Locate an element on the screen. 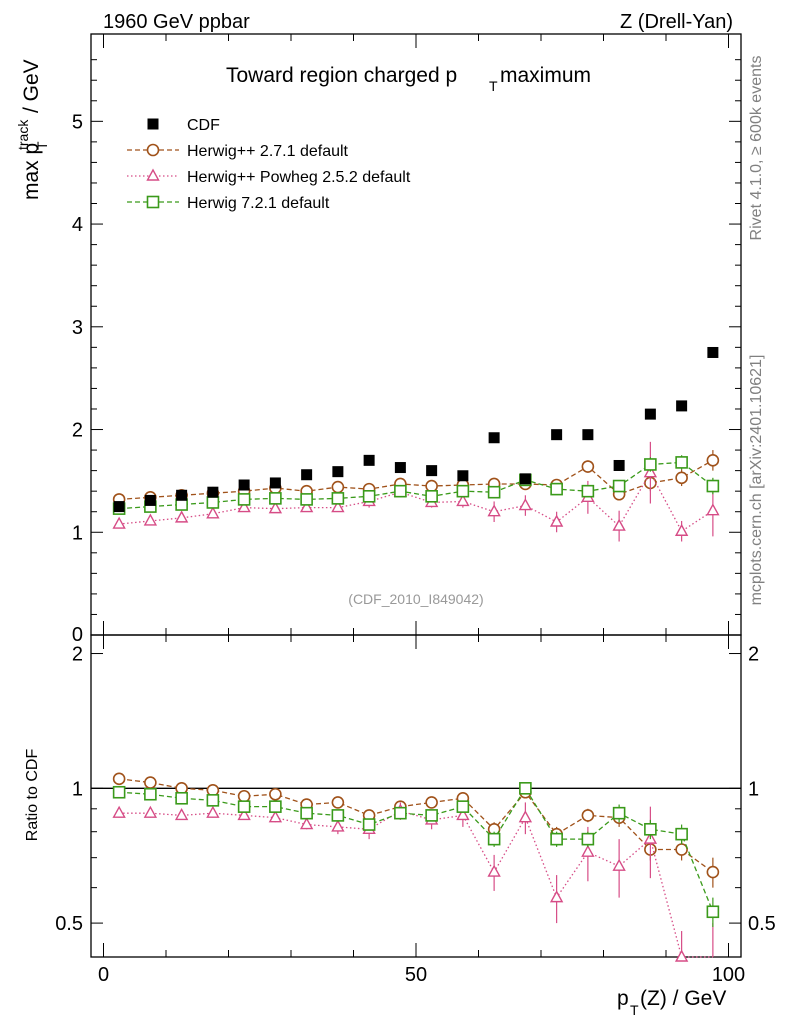 This screenshot has height=1024, width=786. legend-marker-cdf is located at coordinates (153, 124).